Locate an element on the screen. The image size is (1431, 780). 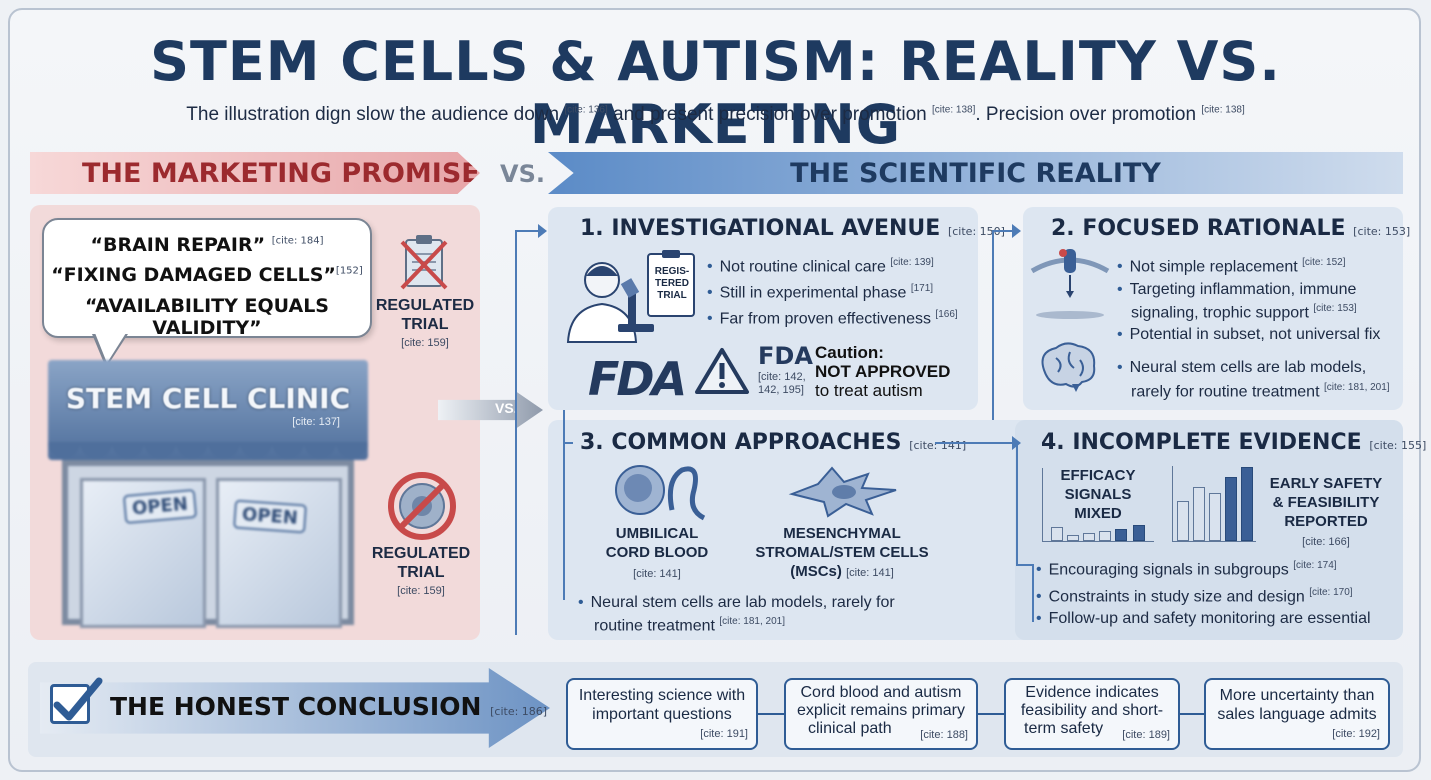
subtitle-text: and present precision over promotion is located at coordinates (770, 114).